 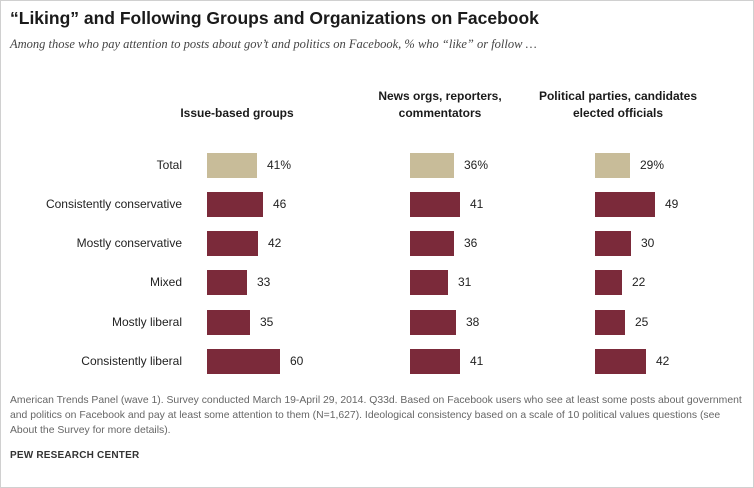 What do you see at coordinates (652, 165) in the screenshot?
I see `data-label: 29%` at bounding box center [652, 165].